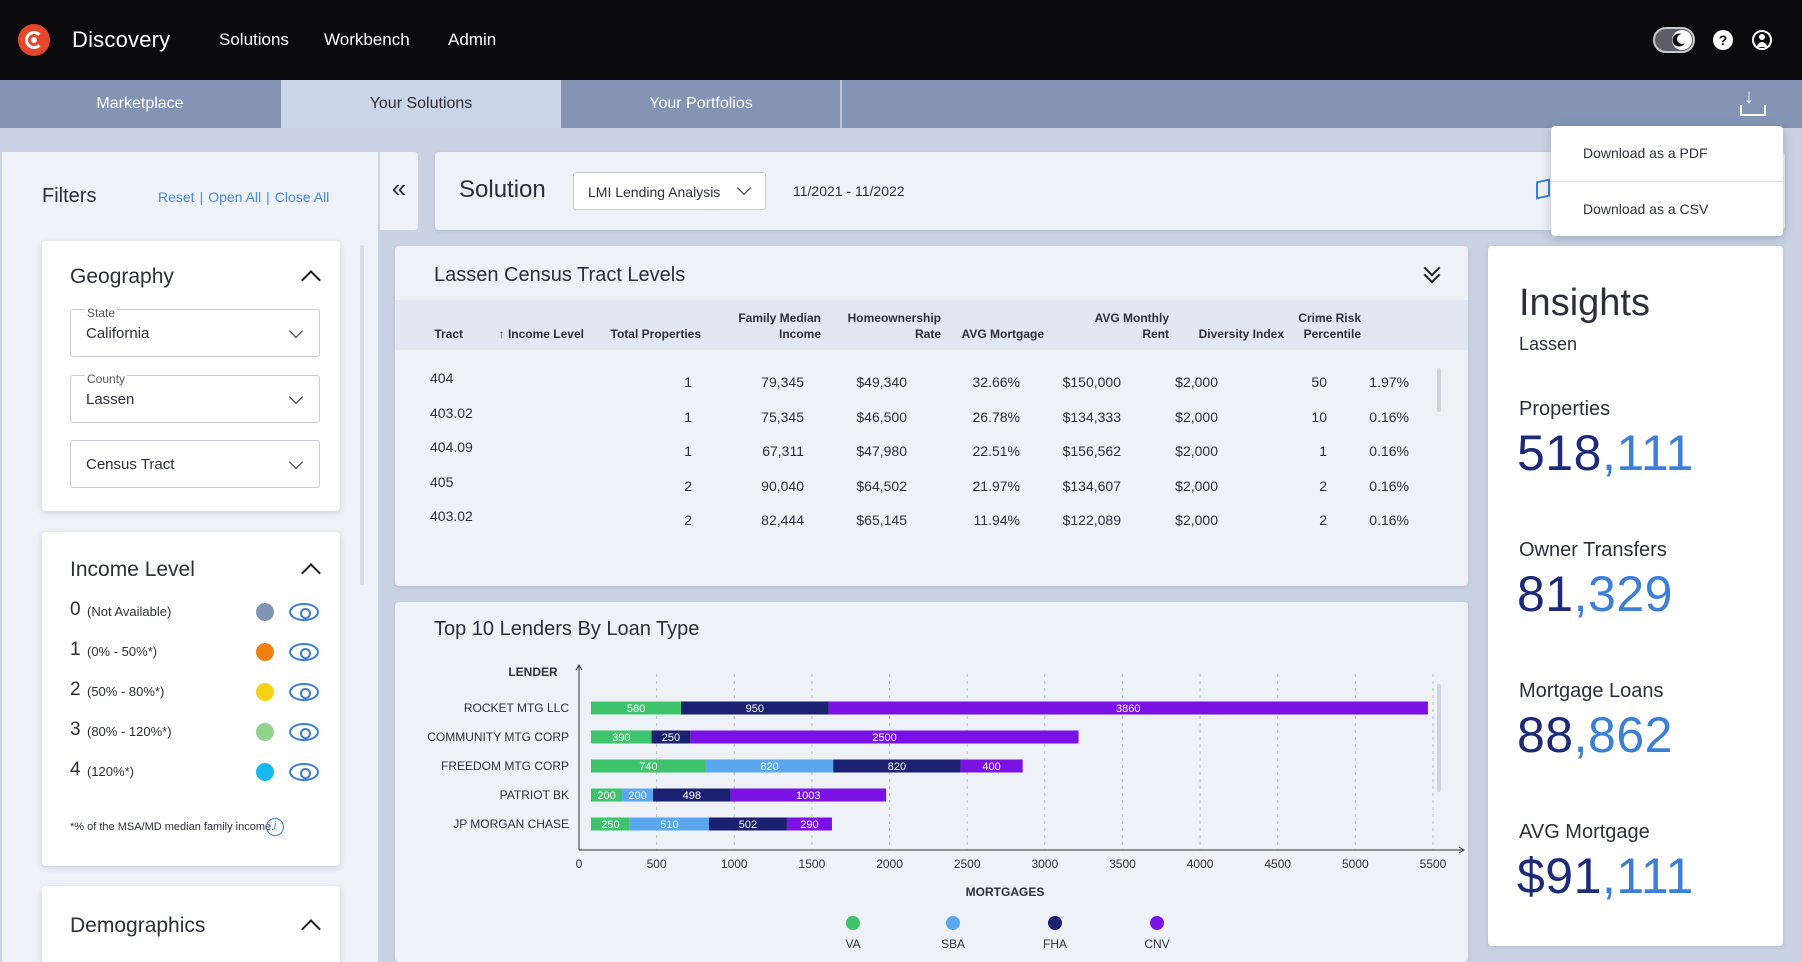 Image resolution: width=1802 pixels, height=962 pixels. What do you see at coordinates (1545, 735) in the screenshot?
I see `metric-value-major: 88` at bounding box center [1545, 735].